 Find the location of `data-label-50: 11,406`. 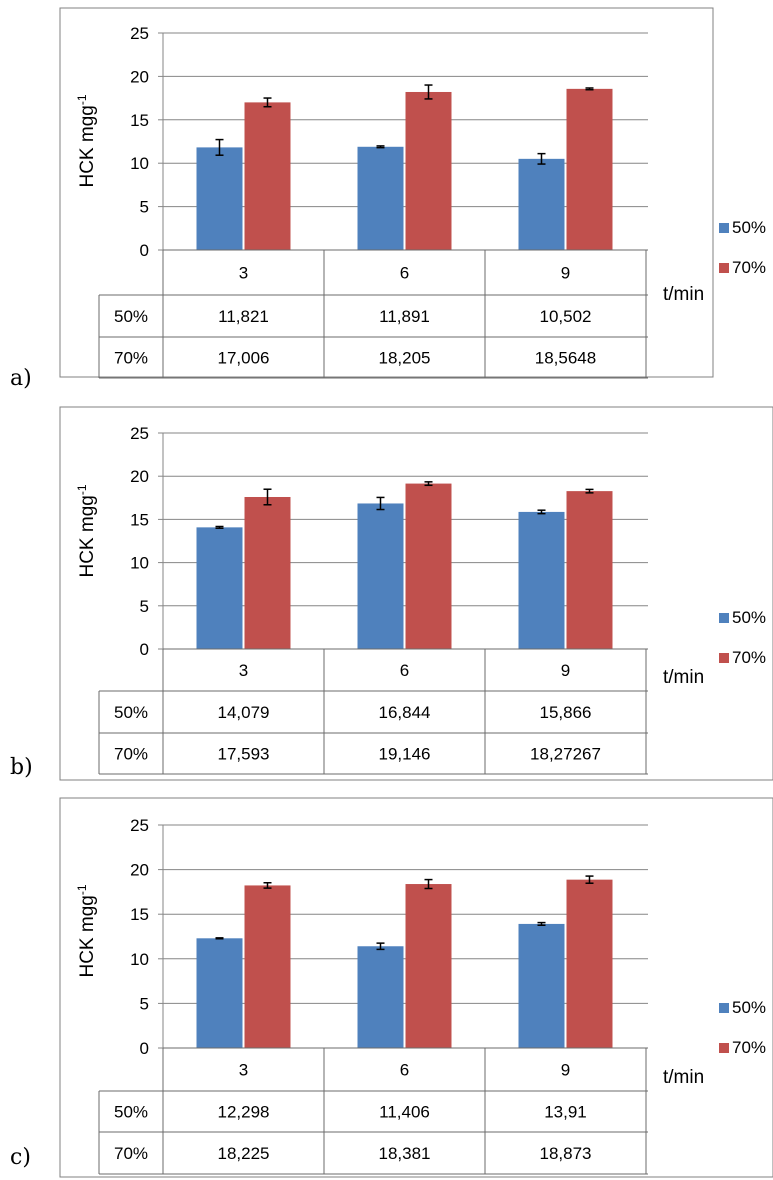

data-label-50: 11,406 is located at coordinates (404, 1112).